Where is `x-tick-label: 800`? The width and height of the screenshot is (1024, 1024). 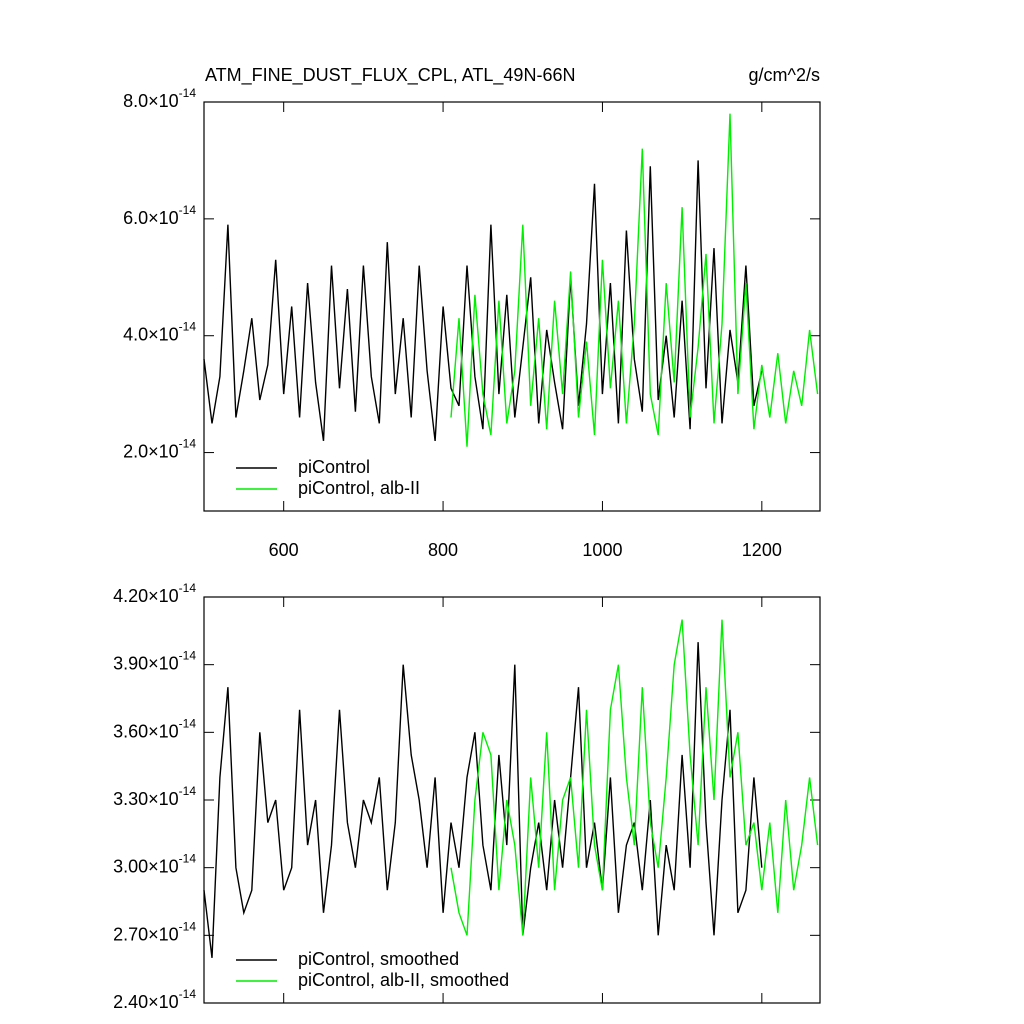 x-tick-label: 800 is located at coordinates (443, 550).